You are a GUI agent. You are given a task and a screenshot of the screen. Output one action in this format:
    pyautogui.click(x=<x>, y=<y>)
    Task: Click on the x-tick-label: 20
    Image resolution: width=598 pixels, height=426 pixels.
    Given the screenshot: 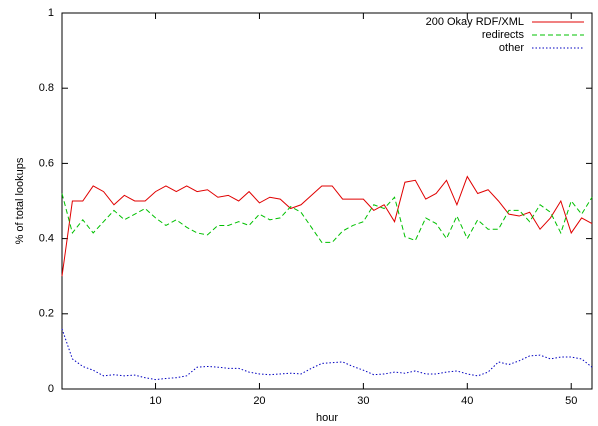 What is the action you would take?
    pyautogui.click(x=259, y=401)
    